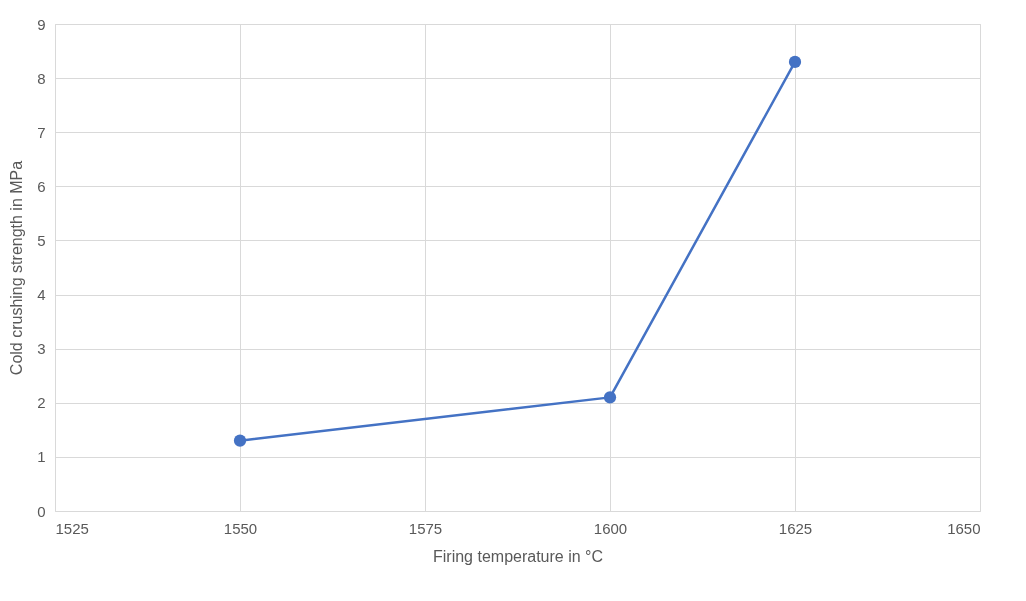 This screenshot has height=601, width=1026. I want to click on y-tick-label: 3, so click(41, 349).